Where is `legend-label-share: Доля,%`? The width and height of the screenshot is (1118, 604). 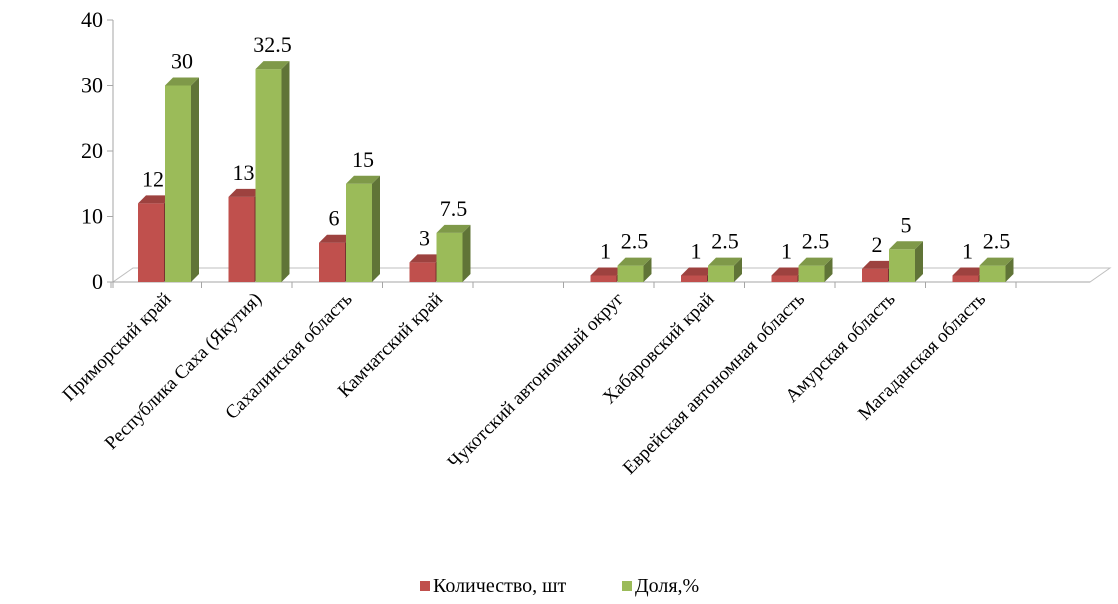
legend-label-share: Доля,% is located at coordinates (667, 586).